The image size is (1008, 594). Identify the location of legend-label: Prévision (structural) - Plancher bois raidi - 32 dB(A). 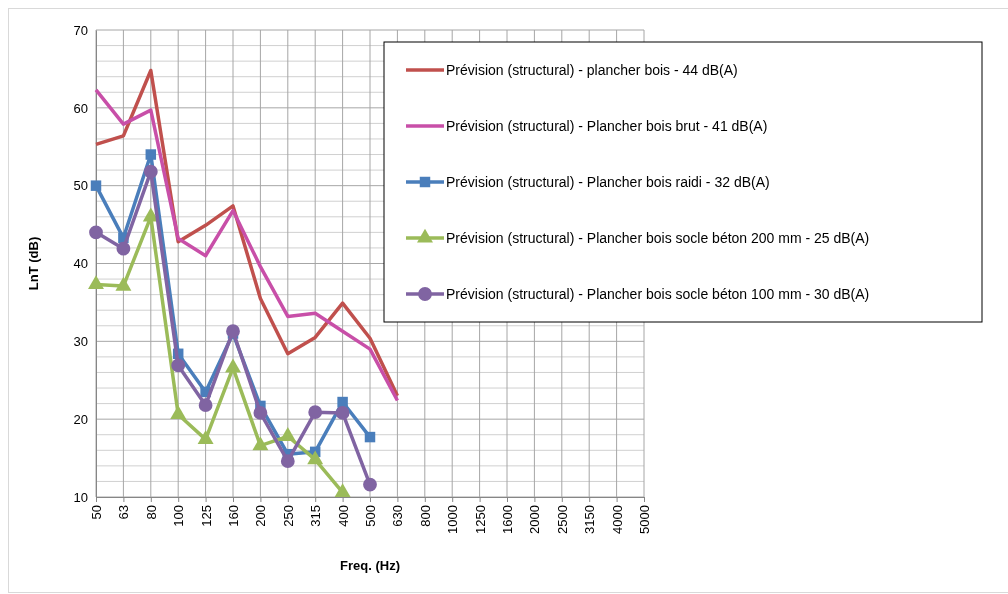
(608, 181).